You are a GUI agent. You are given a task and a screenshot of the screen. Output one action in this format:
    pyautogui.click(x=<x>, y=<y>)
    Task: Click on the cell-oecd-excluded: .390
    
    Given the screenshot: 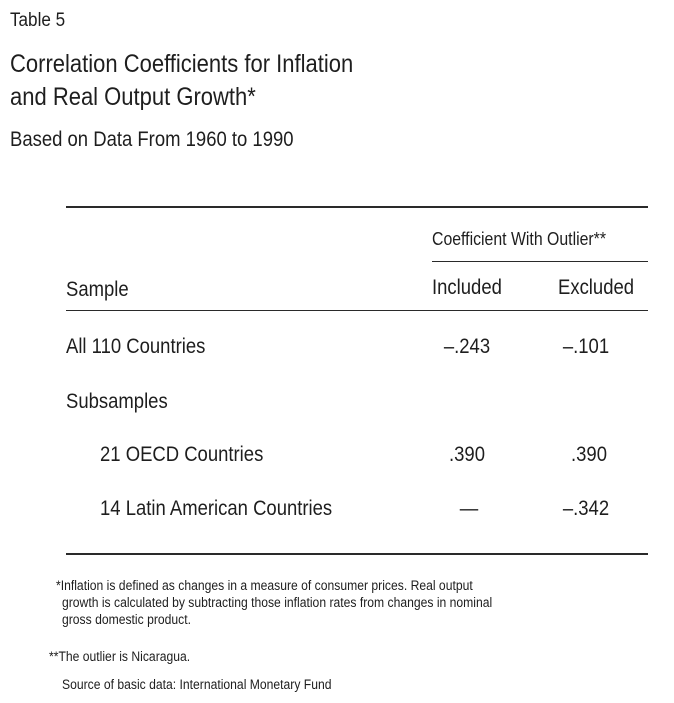 What is the action you would take?
    pyautogui.click(x=589, y=454)
    